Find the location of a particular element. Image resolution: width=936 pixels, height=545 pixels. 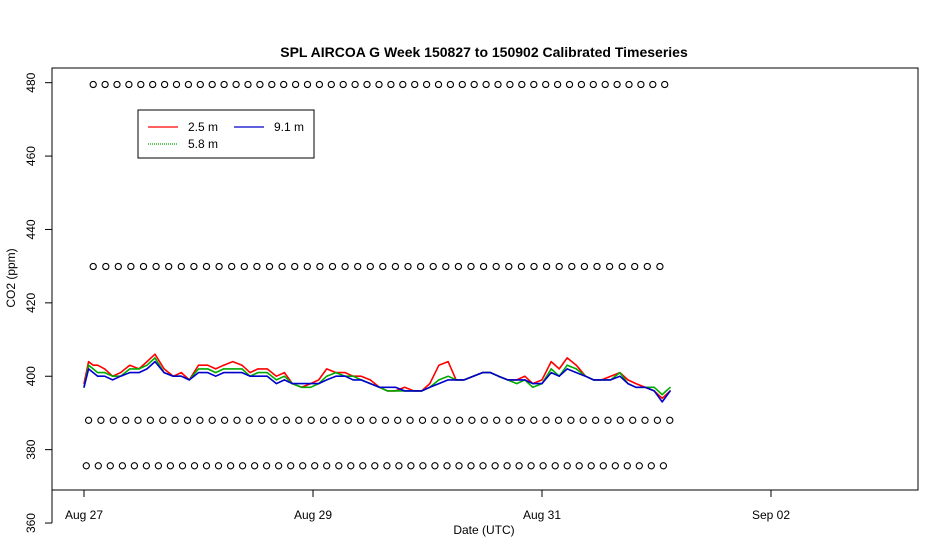

series-line-9-1-m is located at coordinates (377, 381).